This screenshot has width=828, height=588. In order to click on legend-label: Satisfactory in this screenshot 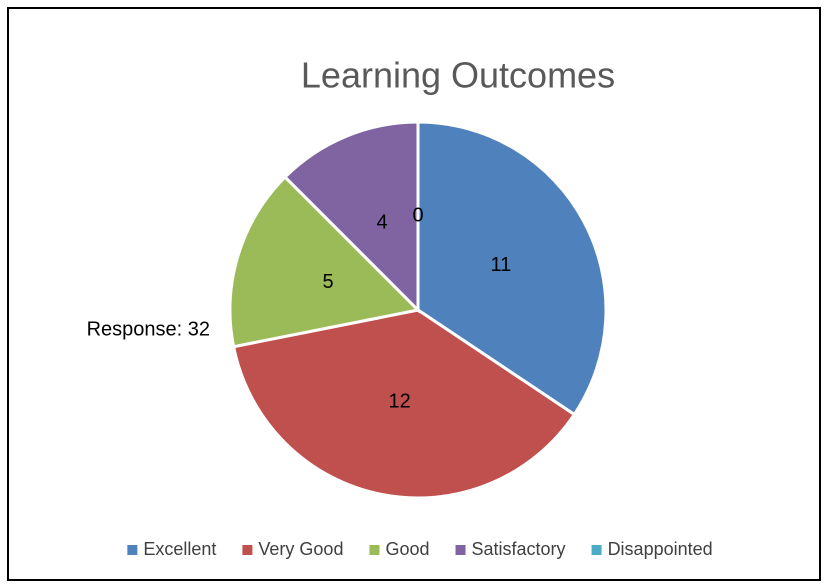, I will do `click(519, 549)`.